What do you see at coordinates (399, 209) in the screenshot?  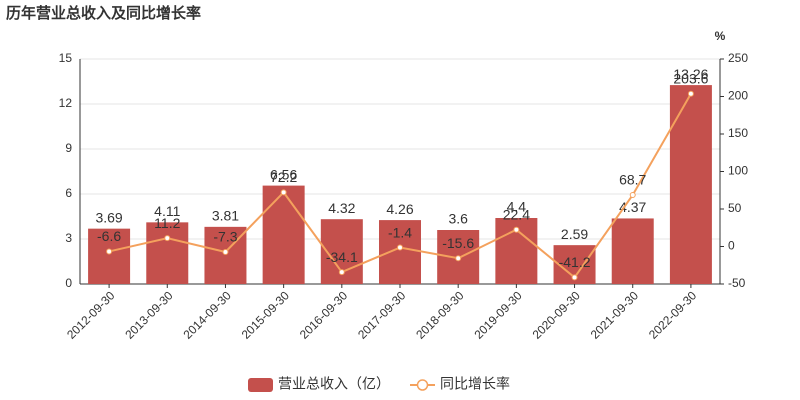 I see `bar-value-label: 4.26` at bounding box center [399, 209].